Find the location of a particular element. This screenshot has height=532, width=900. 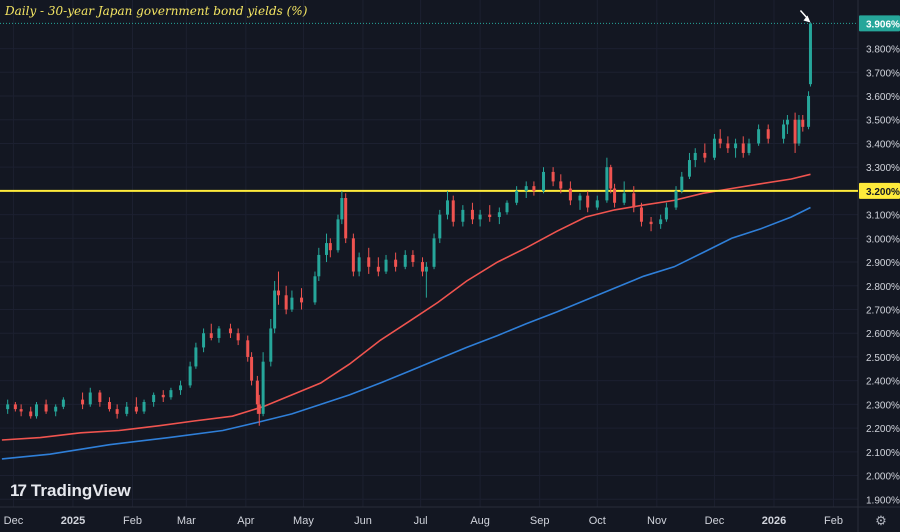

price-labels: 3.200% 3.906% is located at coordinates (879, 107).